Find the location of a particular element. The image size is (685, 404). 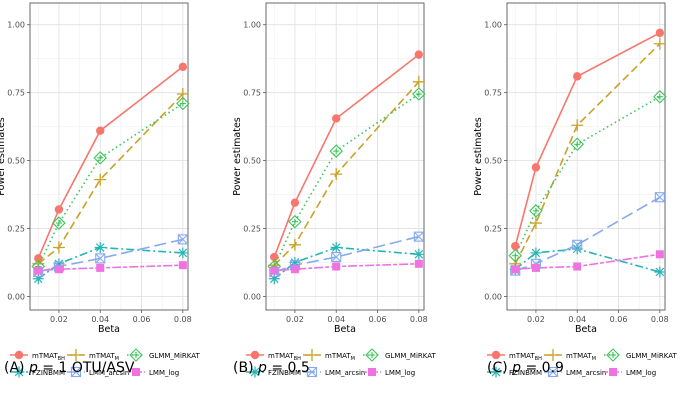

panel-a-point-GLMM_MiRKAT is located at coordinates (183, 103).